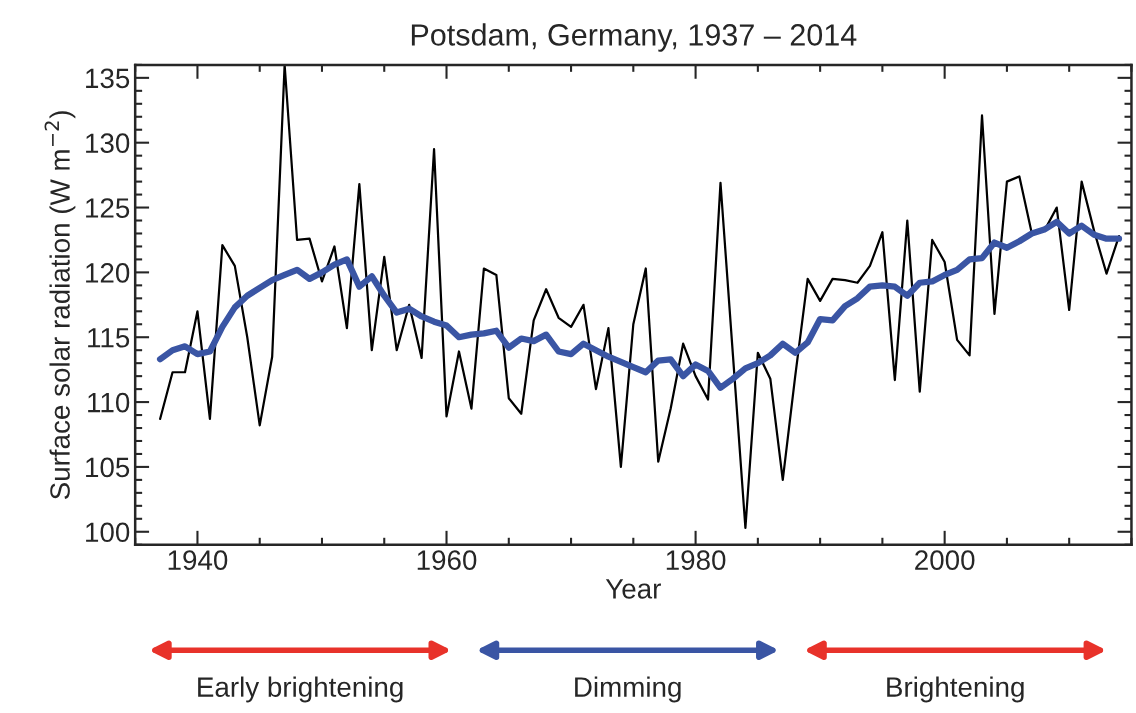  What do you see at coordinates (108, 208) in the screenshot?
I see `y-tick-label: 125` at bounding box center [108, 208].